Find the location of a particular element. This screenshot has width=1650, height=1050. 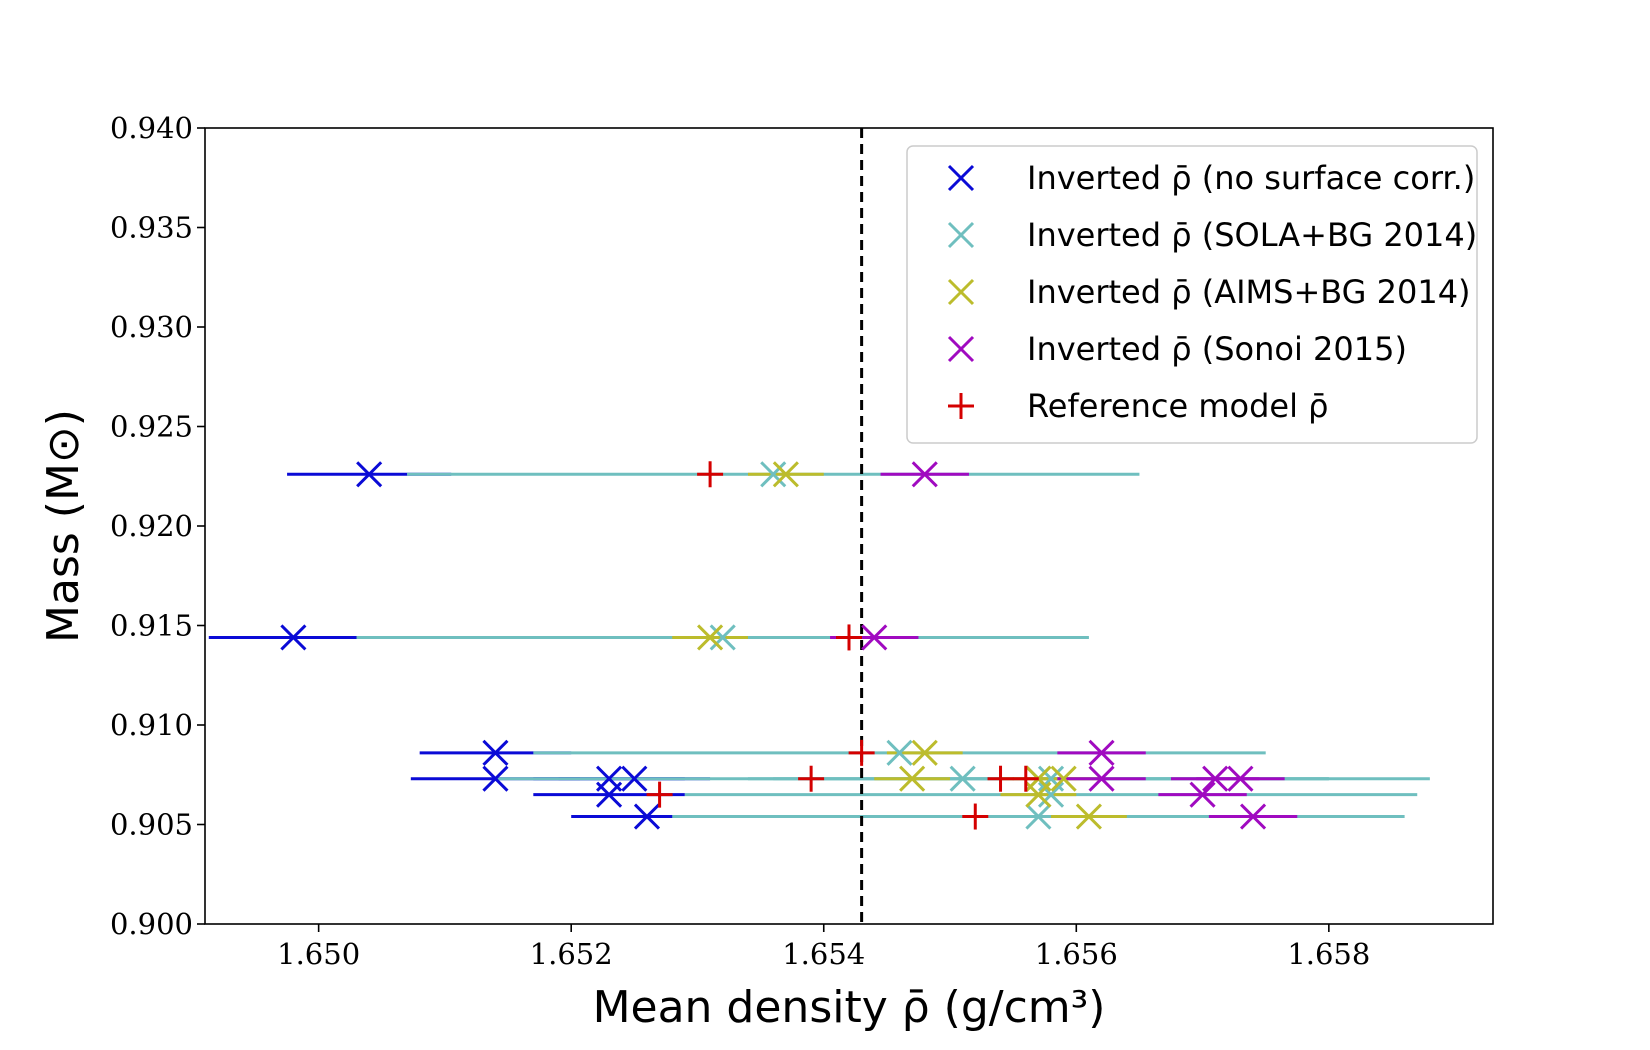

x-tick-label: 1.650 is located at coordinates (318, 954).